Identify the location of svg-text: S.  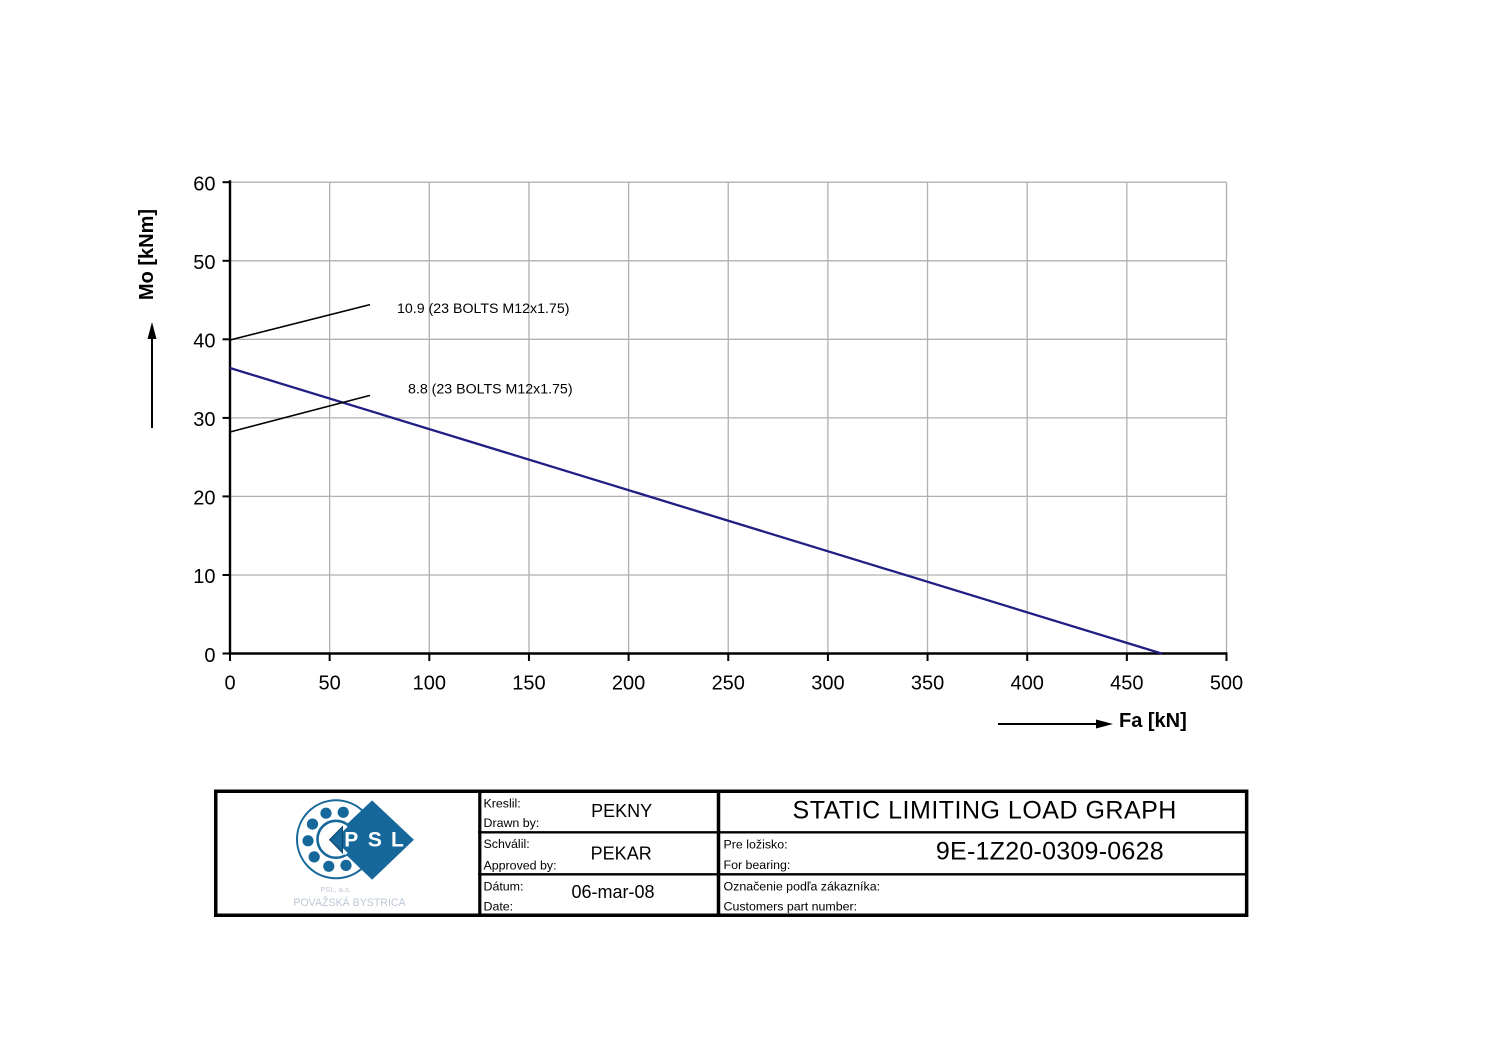
(375, 840).